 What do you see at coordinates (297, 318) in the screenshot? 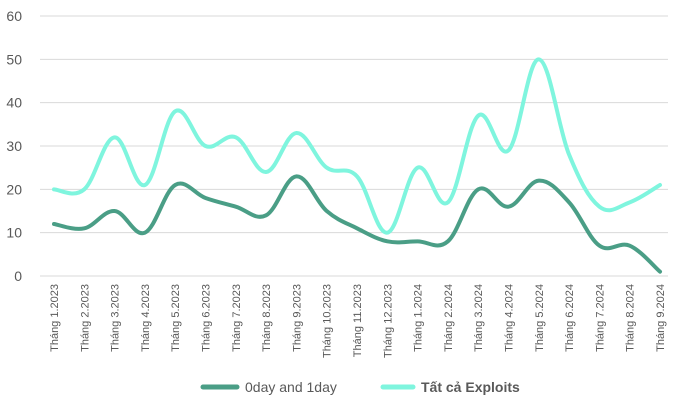
I see `x-tick-label: Tháng 9.2023` at bounding box center [297, 318].